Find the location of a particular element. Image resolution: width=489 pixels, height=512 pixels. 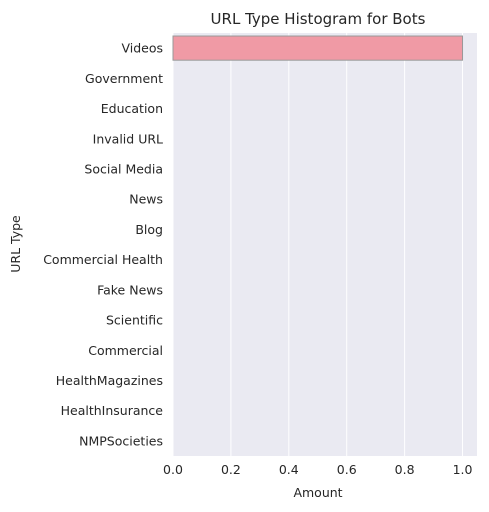

y-tick-label-10: Commercial is located at coordinates (125, 350).